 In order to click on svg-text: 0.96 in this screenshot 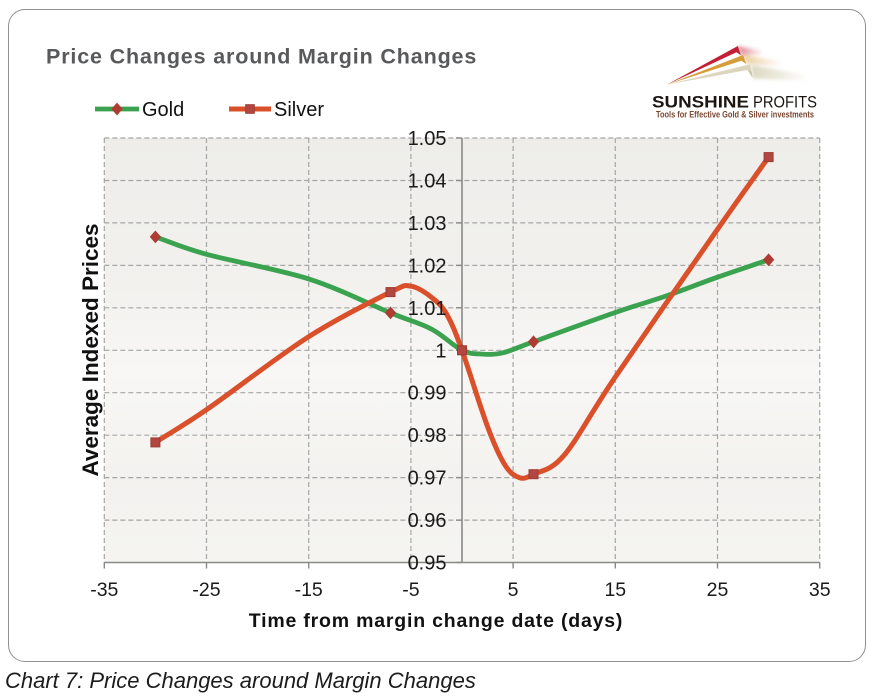, I will do `click(427, 521)`.